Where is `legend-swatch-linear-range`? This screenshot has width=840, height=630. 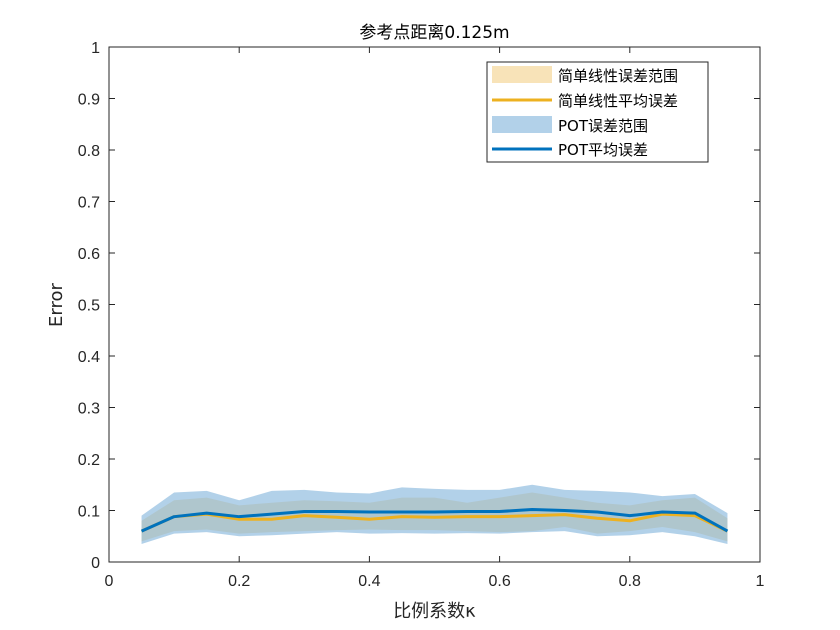
legend-swatch-linear-range is located at coordinates (522, 74).